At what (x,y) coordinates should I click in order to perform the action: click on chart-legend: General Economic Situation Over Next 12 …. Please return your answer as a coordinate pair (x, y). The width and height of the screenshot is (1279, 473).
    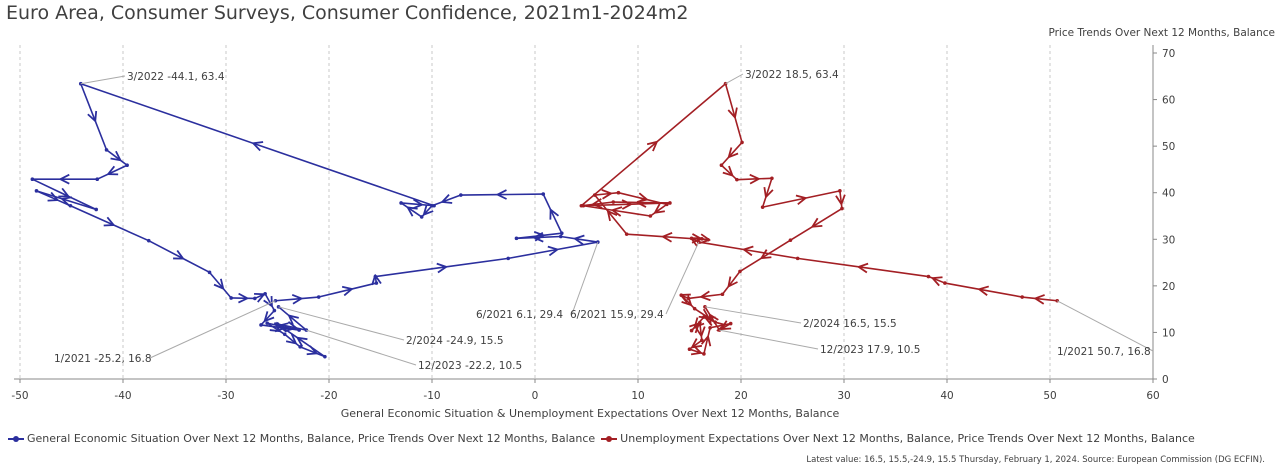
    Looking at the image, I should click on (604, 438).